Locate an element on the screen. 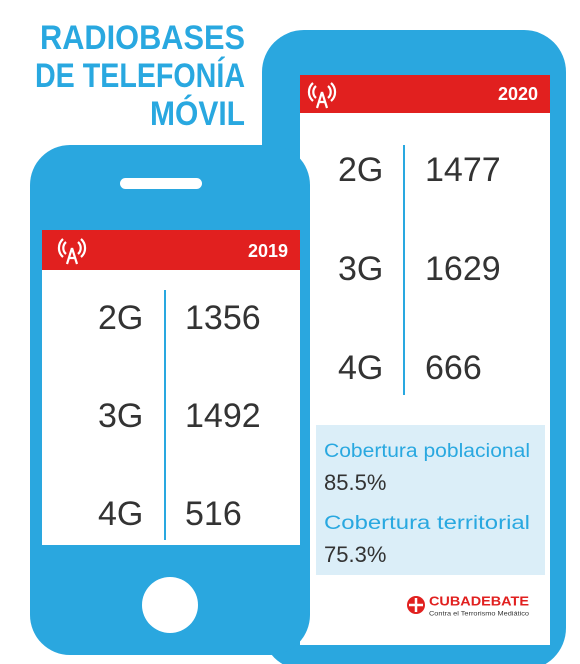 The width and height of the screenshot is (580, 664). station-count: 1492 is located at coordinates (223, 416).